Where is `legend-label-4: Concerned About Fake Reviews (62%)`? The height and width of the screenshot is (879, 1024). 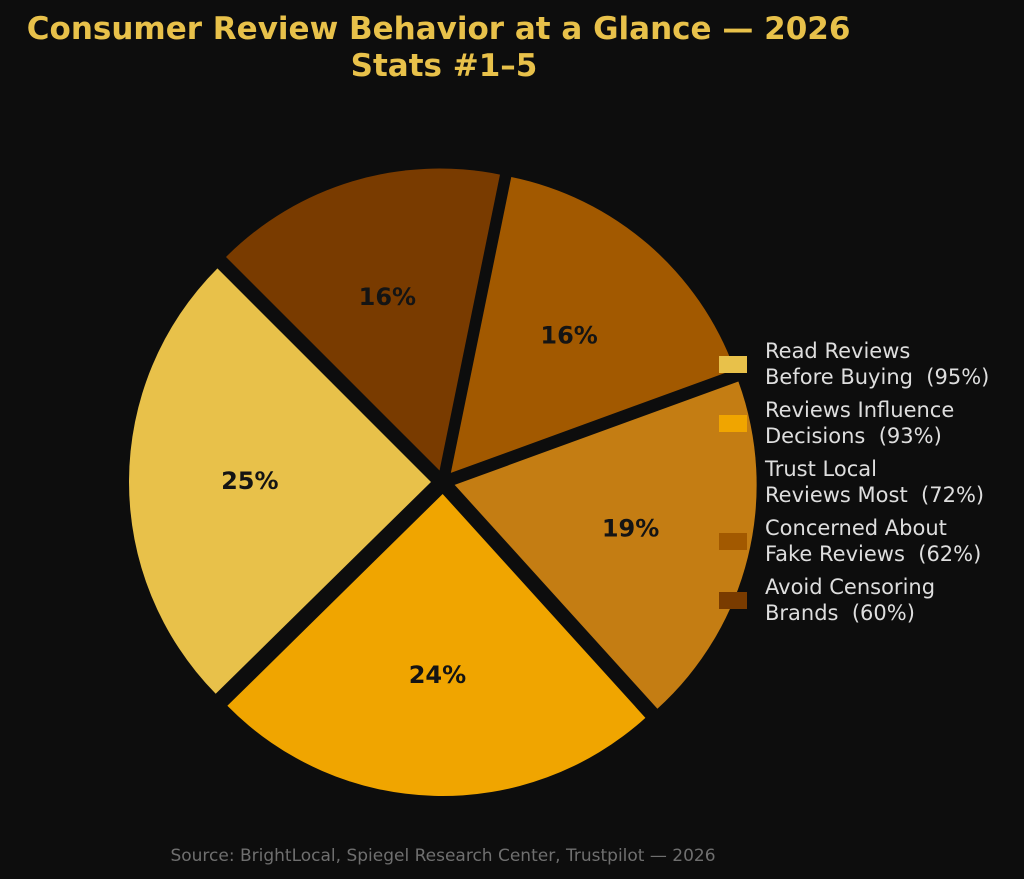
legend-label-4: Concerned About Fake Reviews (62%) is located at coordinates (873, 541).